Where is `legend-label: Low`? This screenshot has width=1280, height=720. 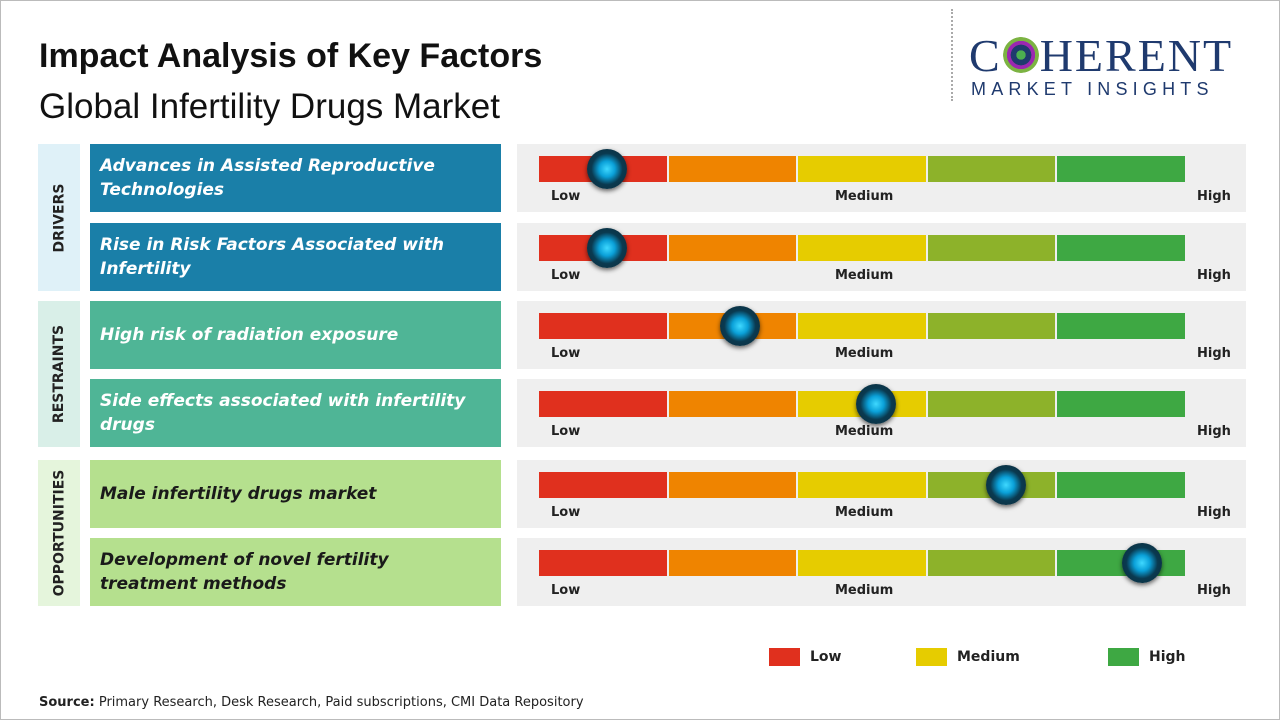
legend-label: Low is located at coordinates (826, 657).